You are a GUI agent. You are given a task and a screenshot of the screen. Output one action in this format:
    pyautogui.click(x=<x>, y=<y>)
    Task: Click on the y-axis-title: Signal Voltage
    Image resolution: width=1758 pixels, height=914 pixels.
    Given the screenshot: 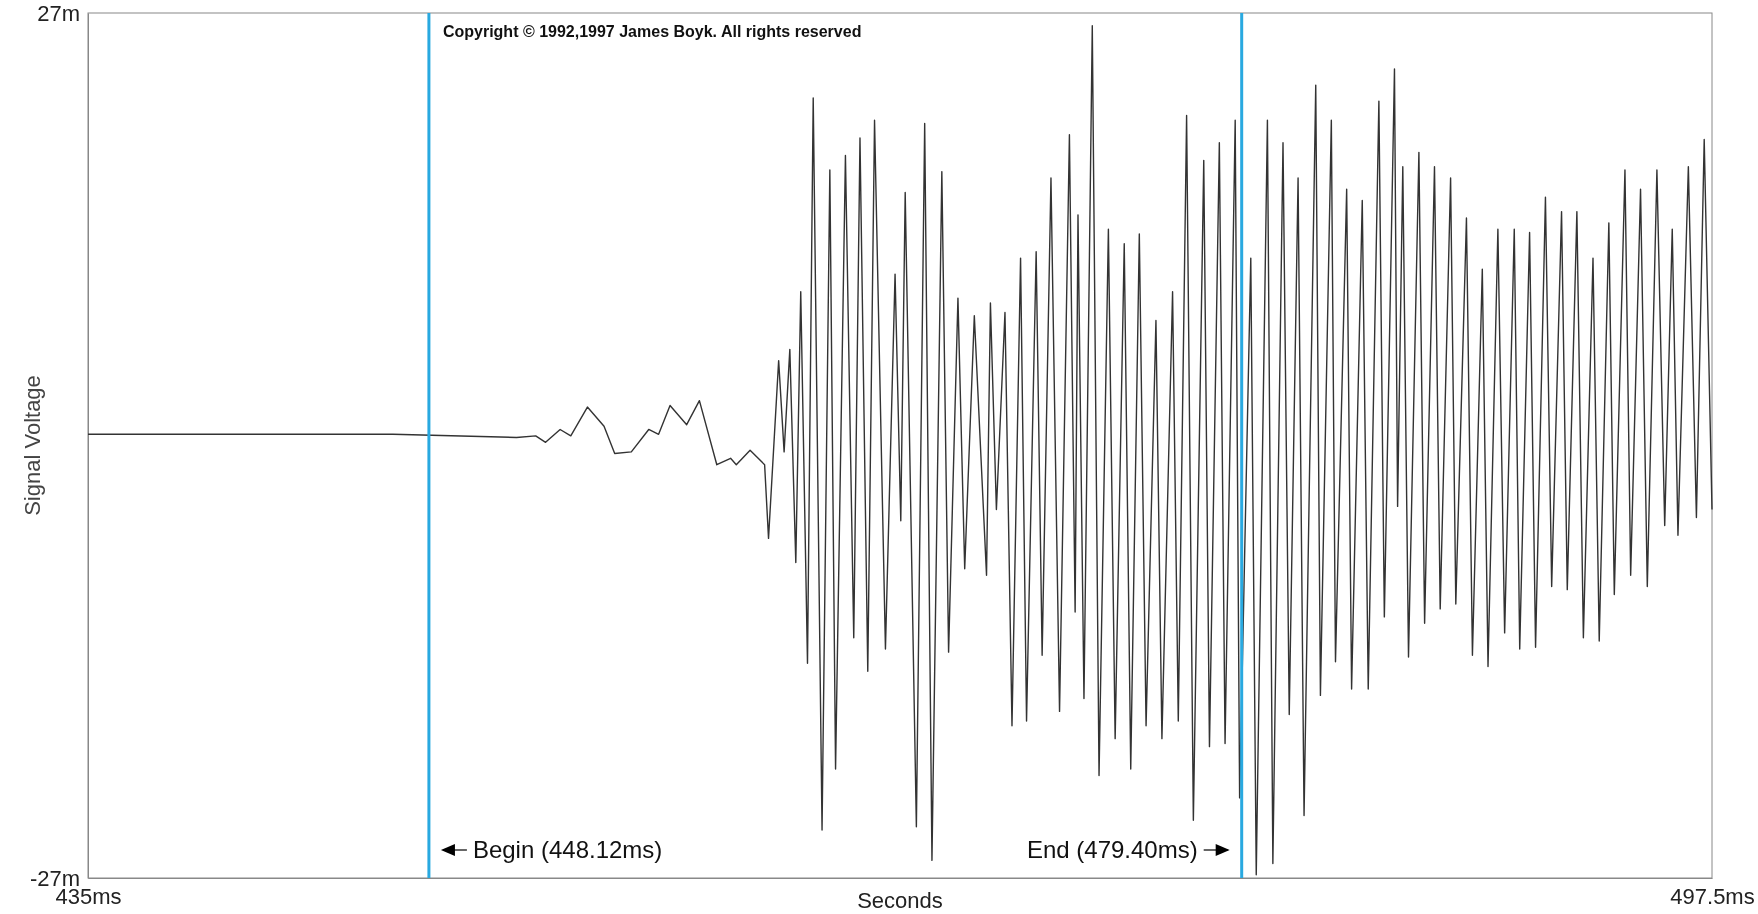 What is the action you would take?
    pyautogui.click(x=32, y=445)
    